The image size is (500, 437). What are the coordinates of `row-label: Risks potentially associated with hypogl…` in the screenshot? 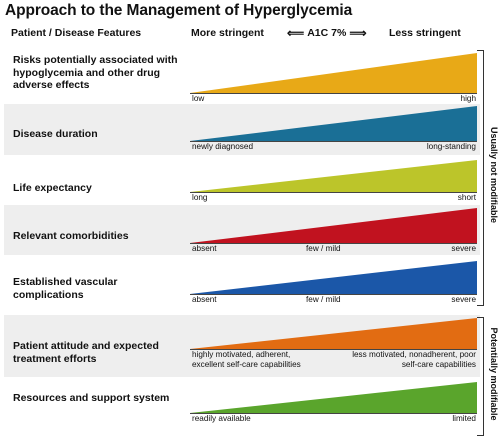 It's located at (95, 72).